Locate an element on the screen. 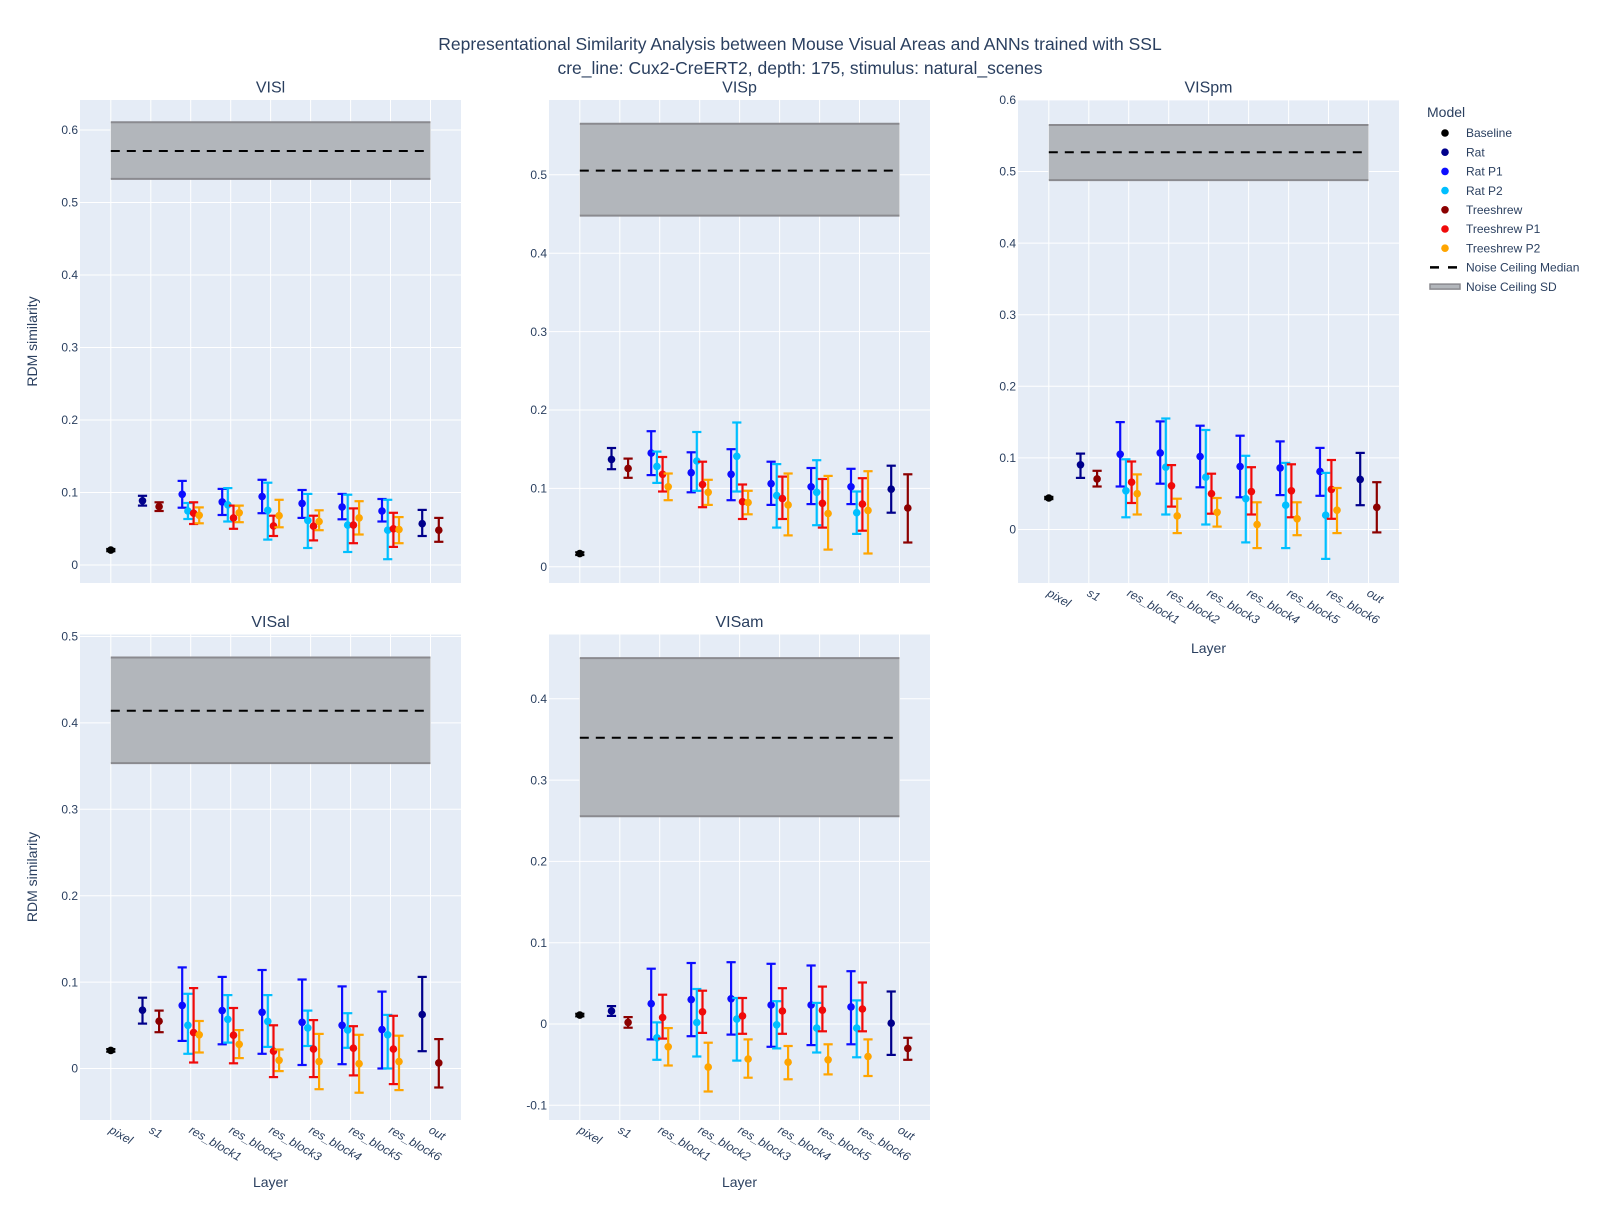 The width and height of the screenshot is (1600, 1205). svg-text: -0.1 is located at coordinates (536, 1106).